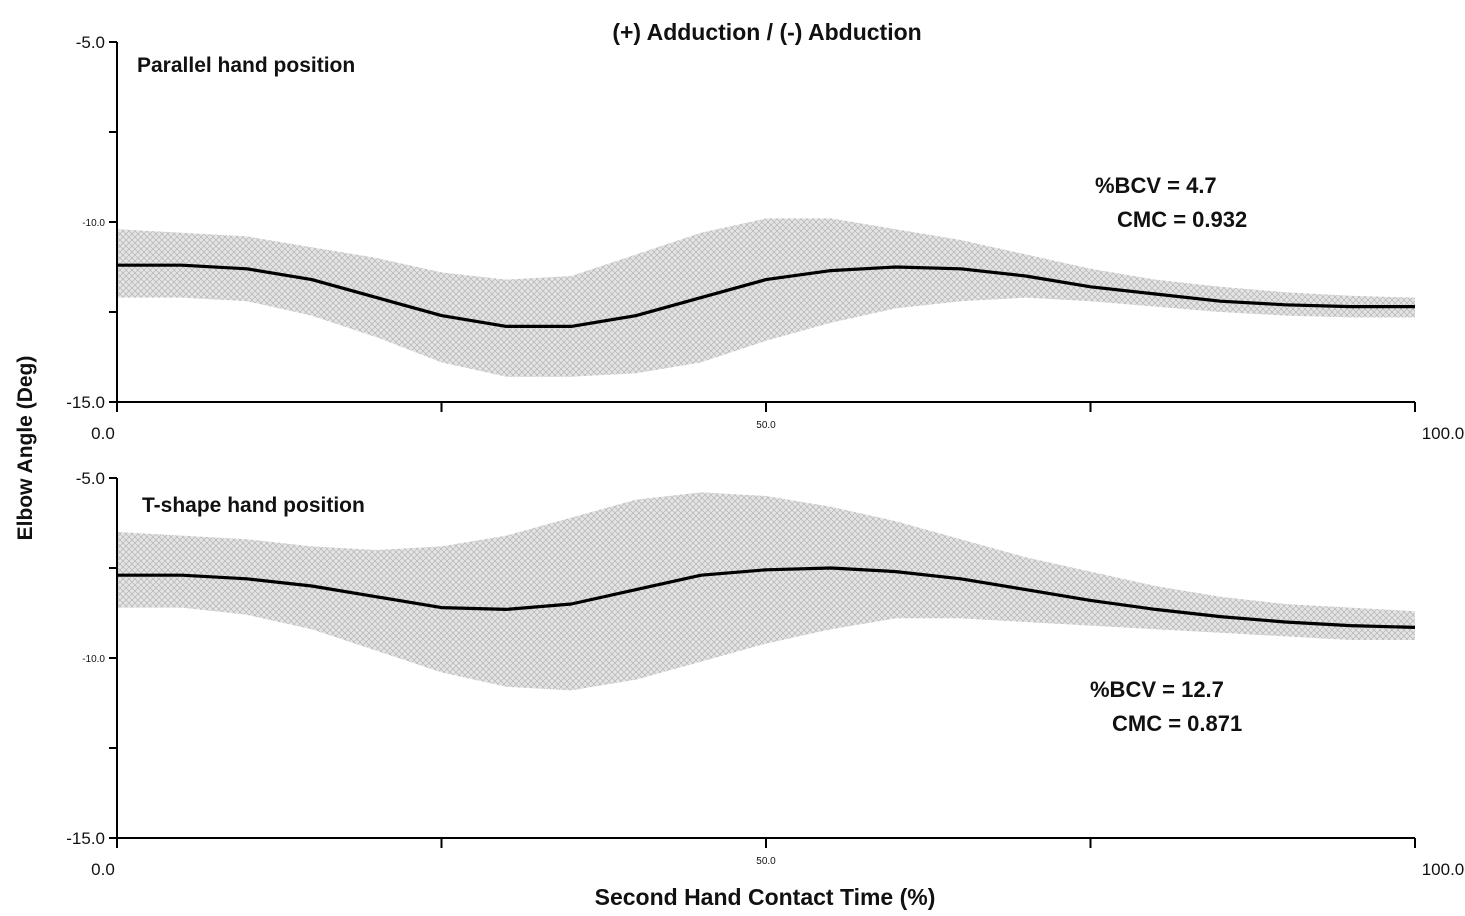  Describe the element at coordinates (25, 448) in the screenshot. I see `y-axis-label: Elbow Angle (Deg)` at that location.